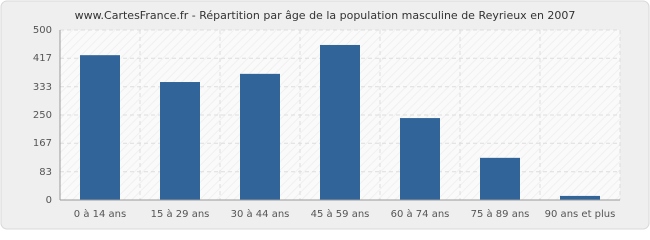  Describe the element at coordinates (420, 214) in the screenshot. I see `x-tick-label: 60 à 74 ans` at that location.